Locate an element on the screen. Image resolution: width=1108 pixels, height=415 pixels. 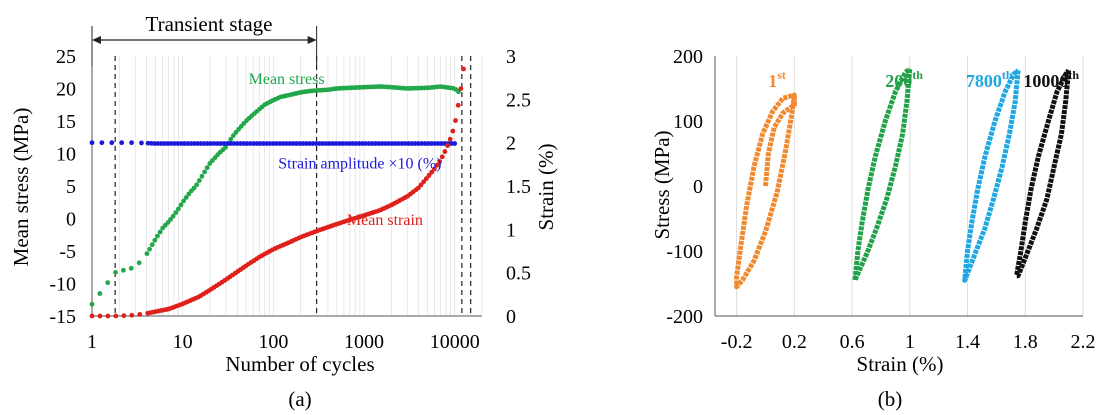
y-tick-label: 0 is located at coordinates (698, 187).